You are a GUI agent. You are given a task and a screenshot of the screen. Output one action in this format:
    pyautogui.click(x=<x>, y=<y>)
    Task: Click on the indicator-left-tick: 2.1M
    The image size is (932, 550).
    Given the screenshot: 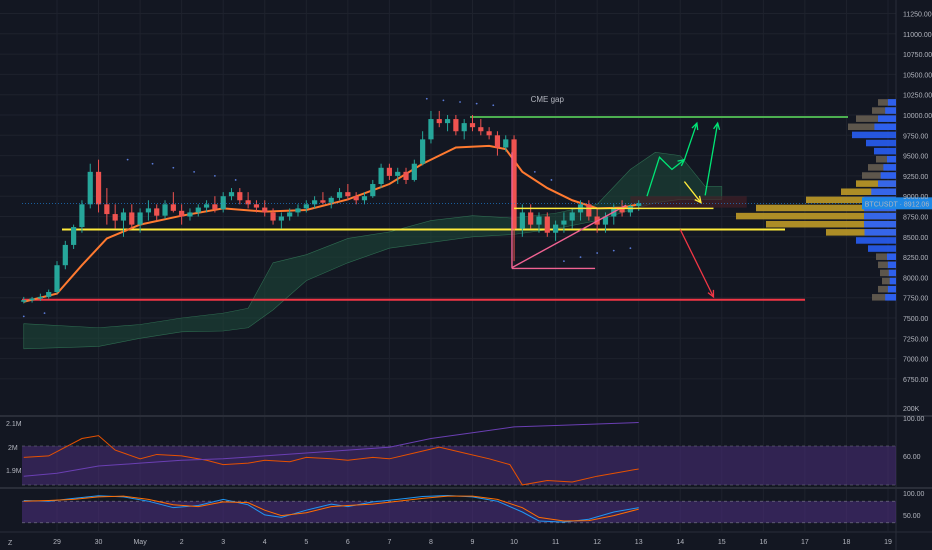 What is the action you would take?
    pyautogui.click(x=14, y=424)
    